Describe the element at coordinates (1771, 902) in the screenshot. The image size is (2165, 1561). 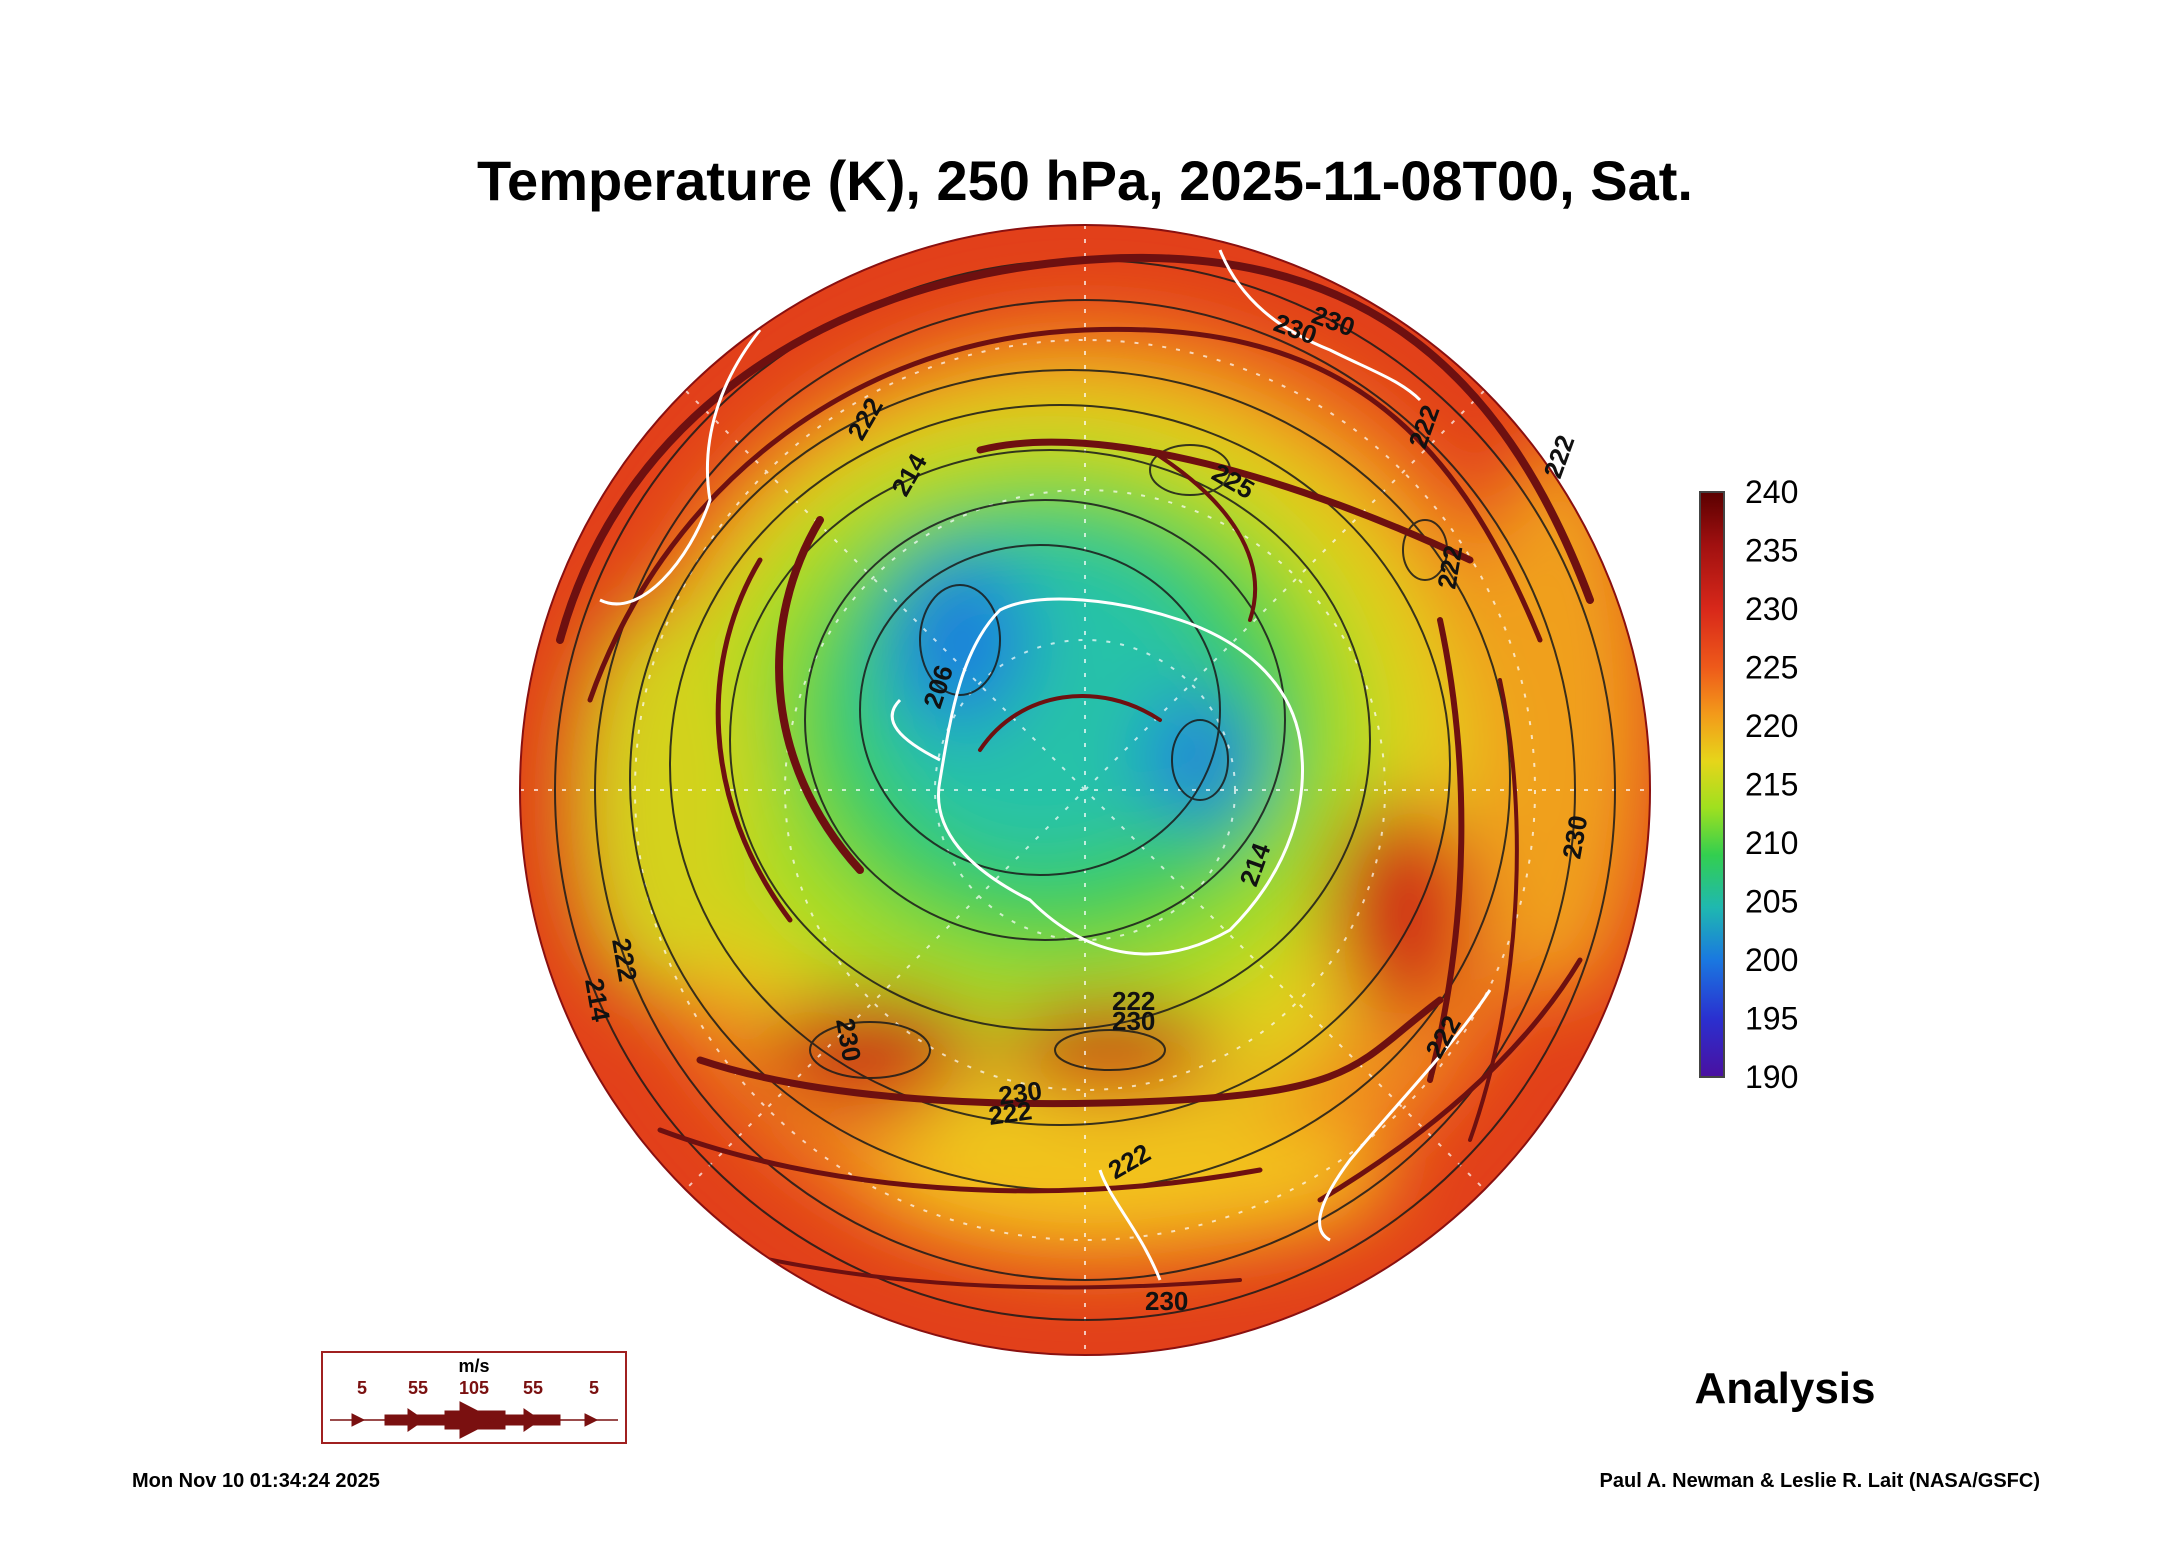
I see `colorbar-tick-label: 205` at that location.